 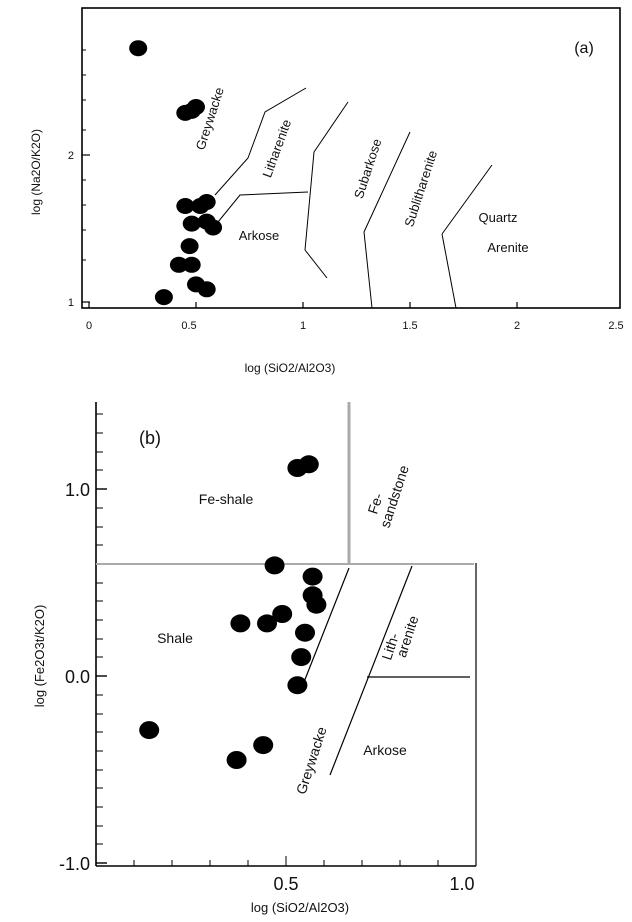 I want to click on y-minor-ticks-a, so click(x=84, y=155).